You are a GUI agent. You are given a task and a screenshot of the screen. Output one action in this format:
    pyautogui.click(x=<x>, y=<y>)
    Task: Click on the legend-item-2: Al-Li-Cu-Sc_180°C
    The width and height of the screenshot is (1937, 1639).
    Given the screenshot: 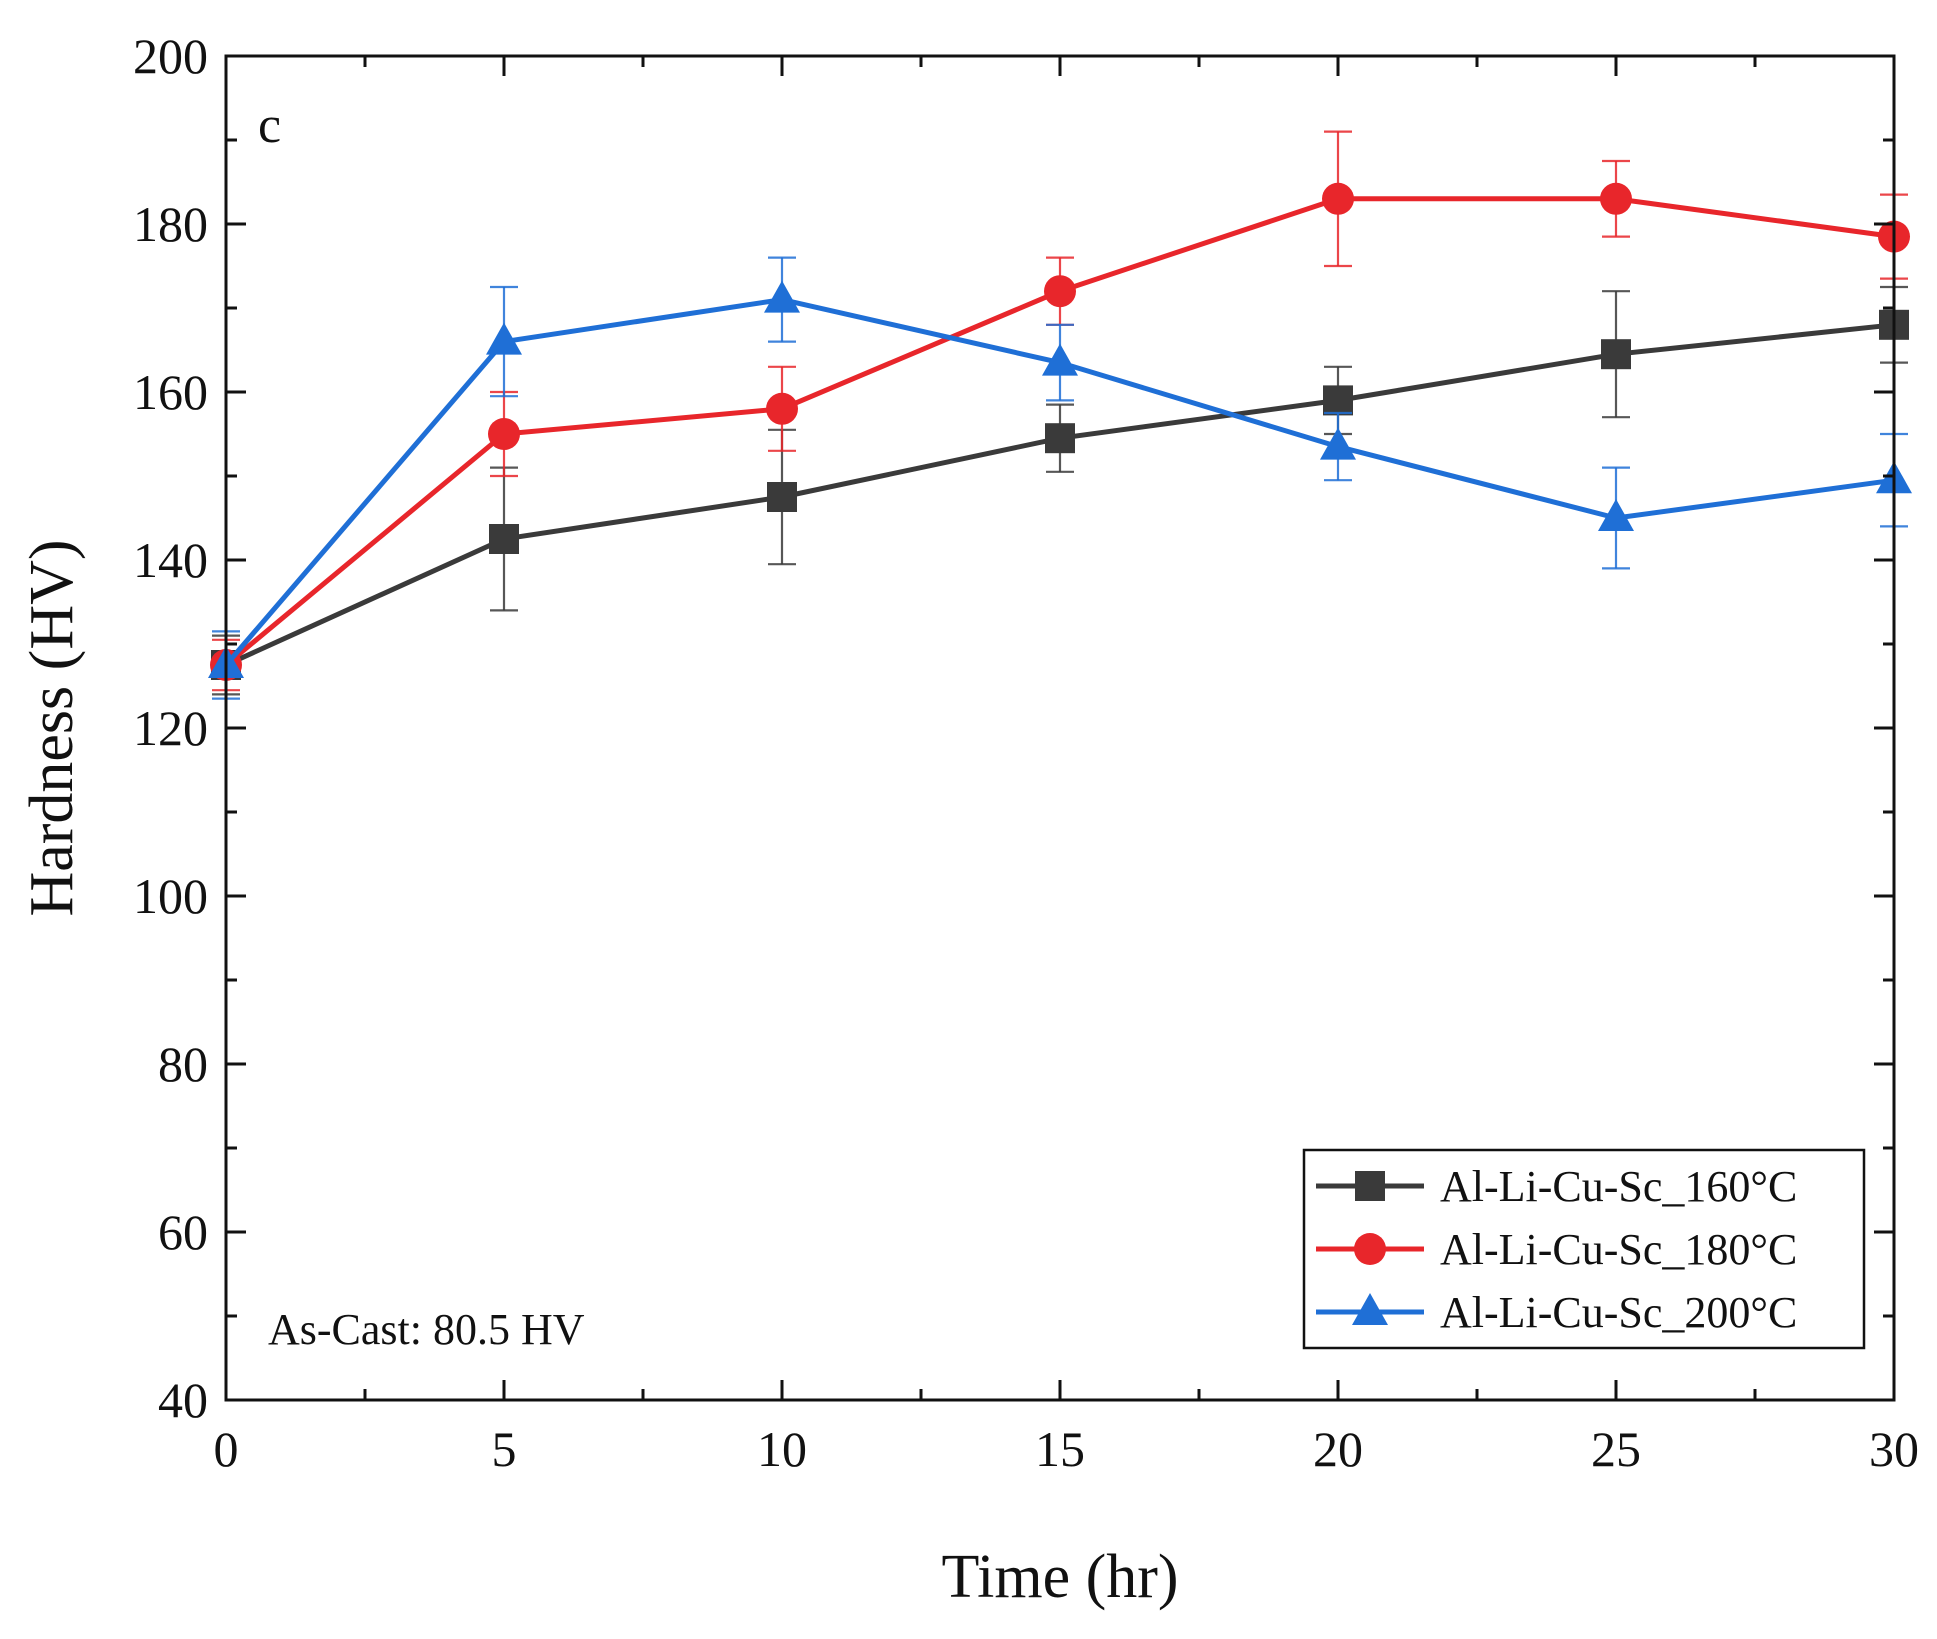 What is the action you would take?
    pyautogui.click(x=1556, y=1249)
    